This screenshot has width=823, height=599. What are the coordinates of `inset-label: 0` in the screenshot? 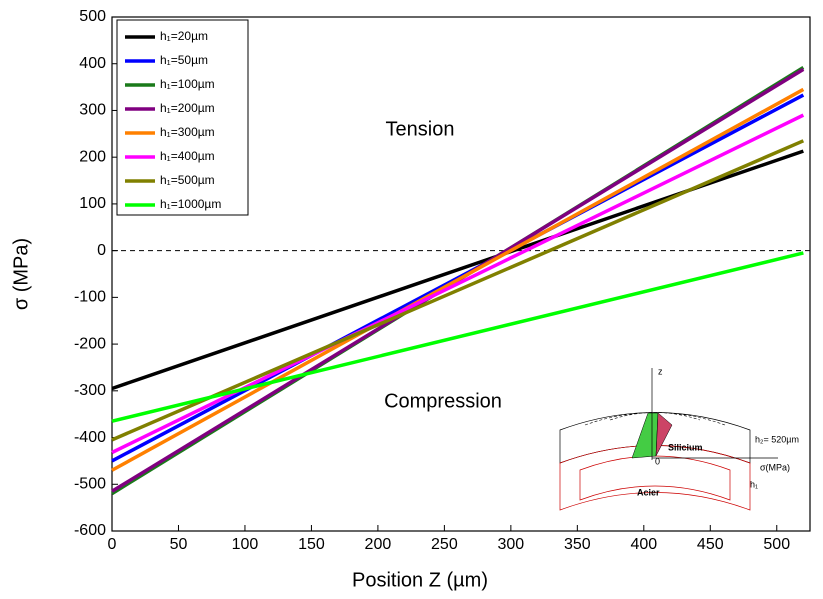 It's located at (657, 461).